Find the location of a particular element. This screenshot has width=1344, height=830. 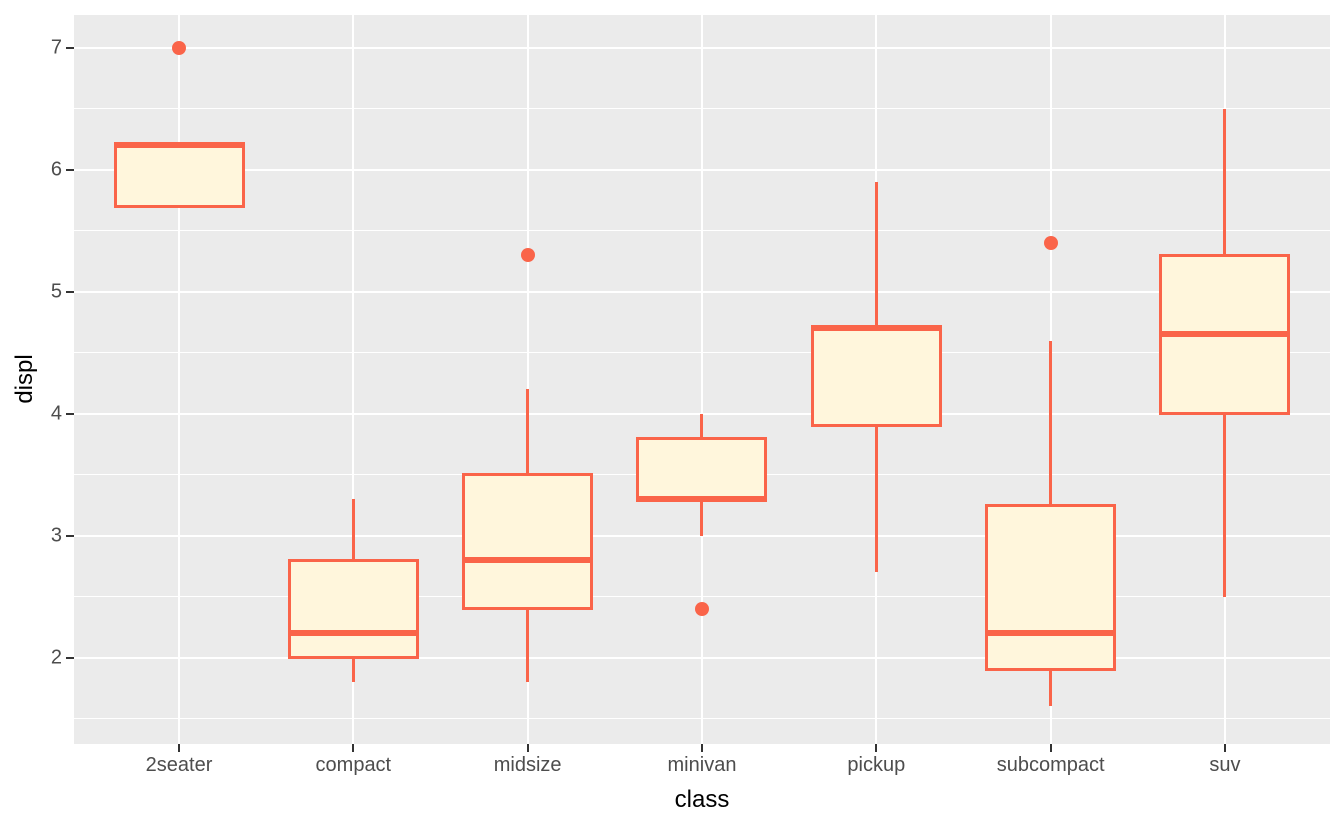

x-tick-label: suv is located at coordinates (1225, 765).